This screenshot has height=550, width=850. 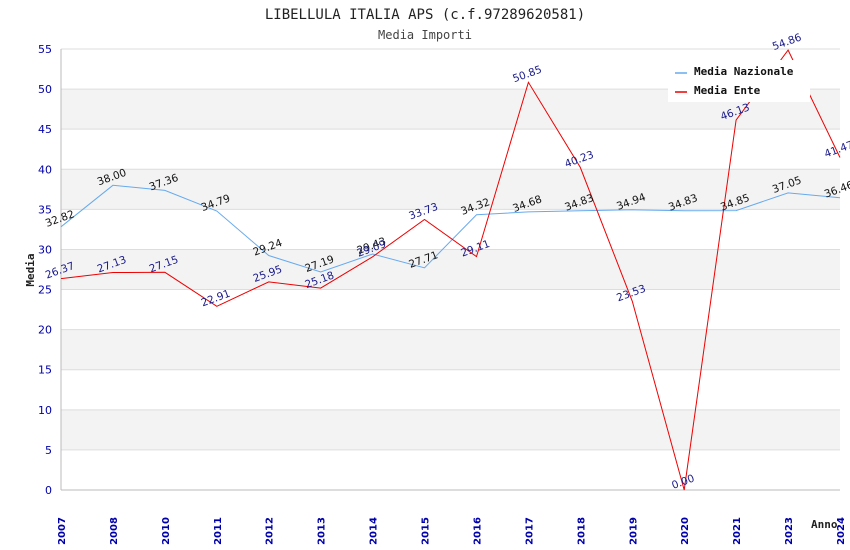 I want to click on y-tick-label: 5, so click(x=48, y=450).